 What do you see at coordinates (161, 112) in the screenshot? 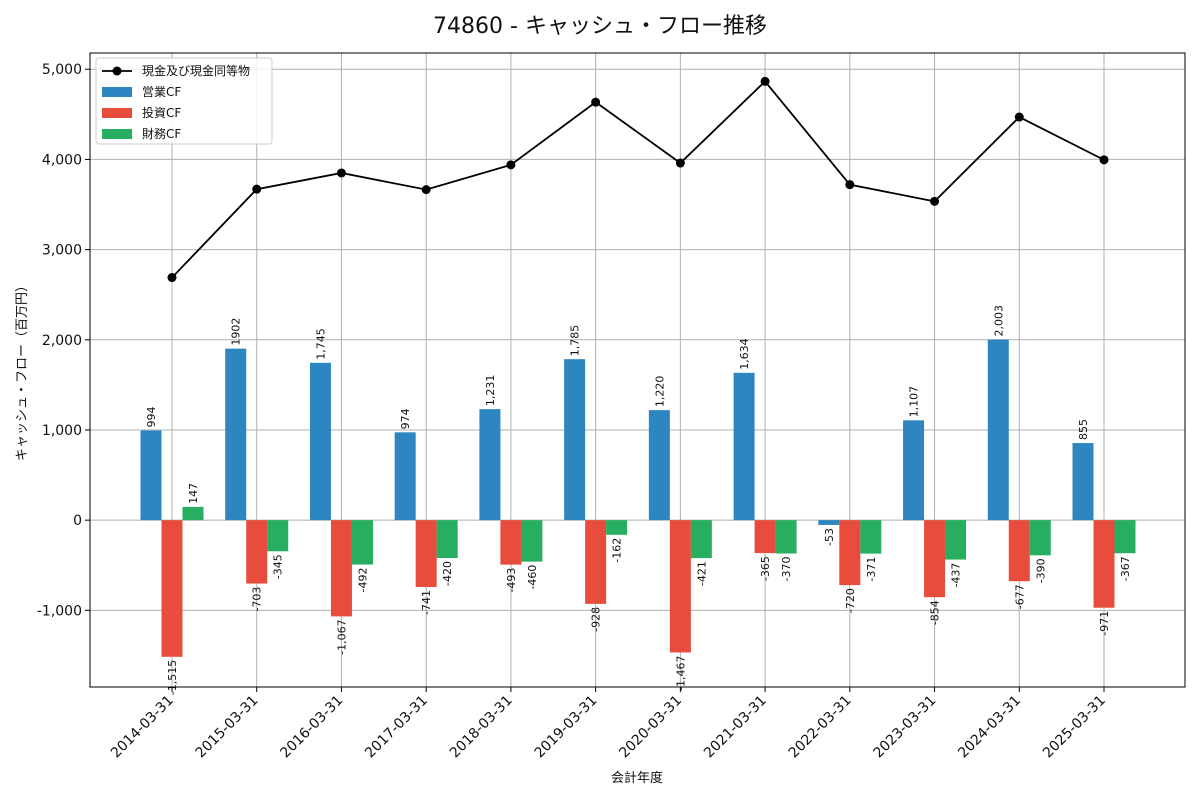
I see `legend-label: 投資CF` at bounding box center [161, 112].